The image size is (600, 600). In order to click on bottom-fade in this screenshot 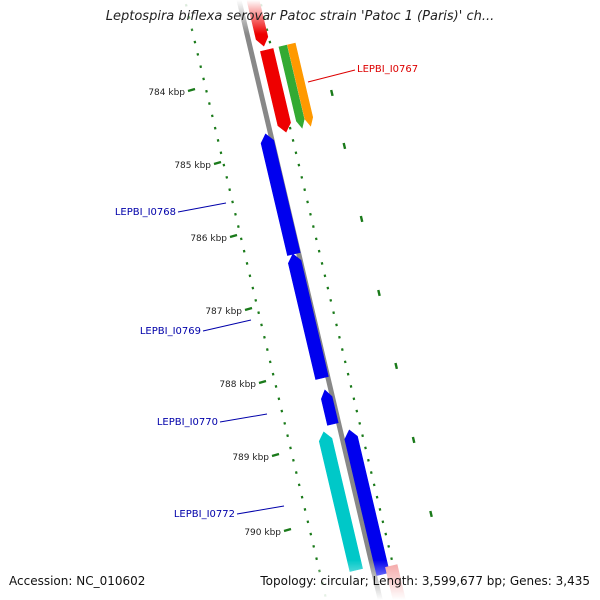, I will do `click(300, 580)`.